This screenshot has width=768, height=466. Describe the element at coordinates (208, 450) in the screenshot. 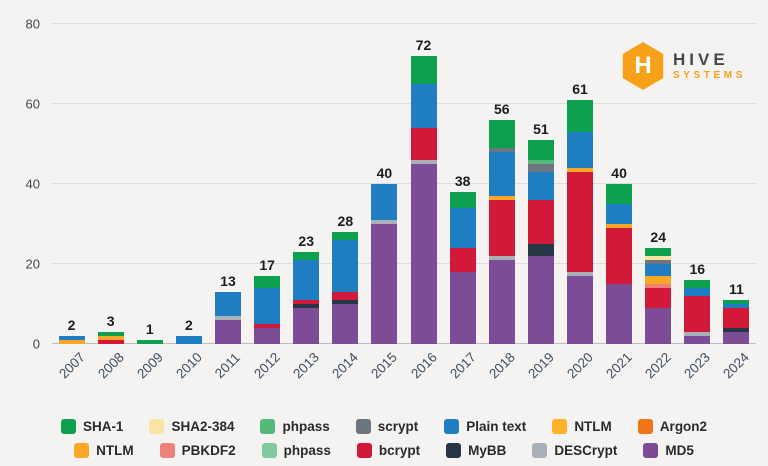

I see `legend-label: PBKDF2` at that location.